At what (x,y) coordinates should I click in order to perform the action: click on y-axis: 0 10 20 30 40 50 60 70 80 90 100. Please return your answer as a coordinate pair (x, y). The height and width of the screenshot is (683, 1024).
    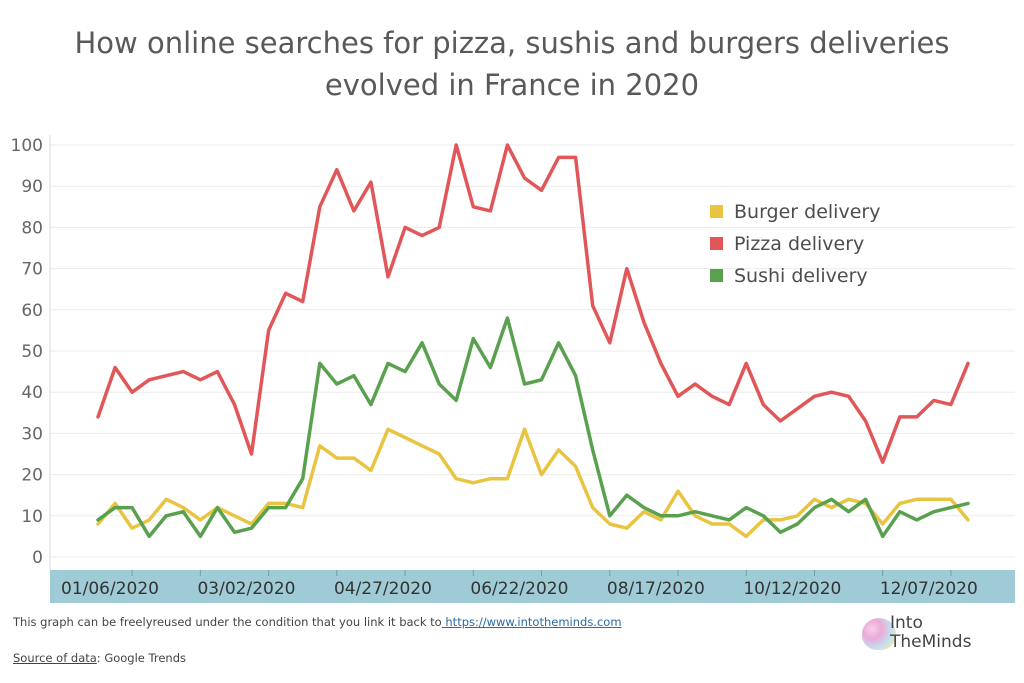
    Looking at the image, I should click on (31, 352).